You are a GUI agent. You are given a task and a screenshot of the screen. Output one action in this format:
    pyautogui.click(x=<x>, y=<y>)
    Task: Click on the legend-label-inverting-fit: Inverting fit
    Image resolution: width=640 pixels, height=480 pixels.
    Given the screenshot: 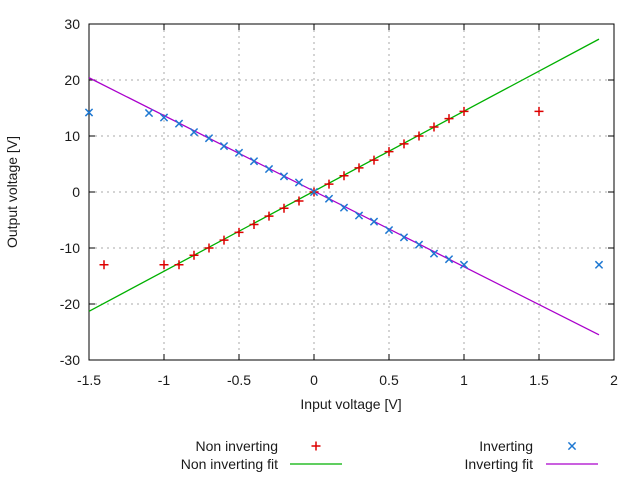 What is the action you would take?
    pyautogui.click(x=499, y=464)
    